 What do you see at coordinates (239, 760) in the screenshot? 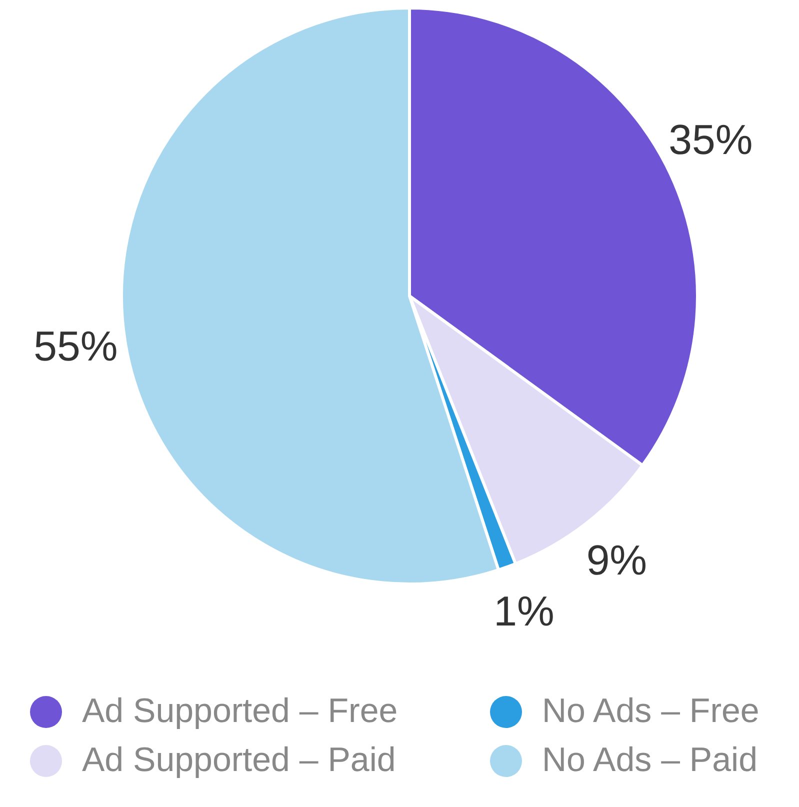
I see `legend-label: Ad Supported – Paid` at bounding box center [239, 760].